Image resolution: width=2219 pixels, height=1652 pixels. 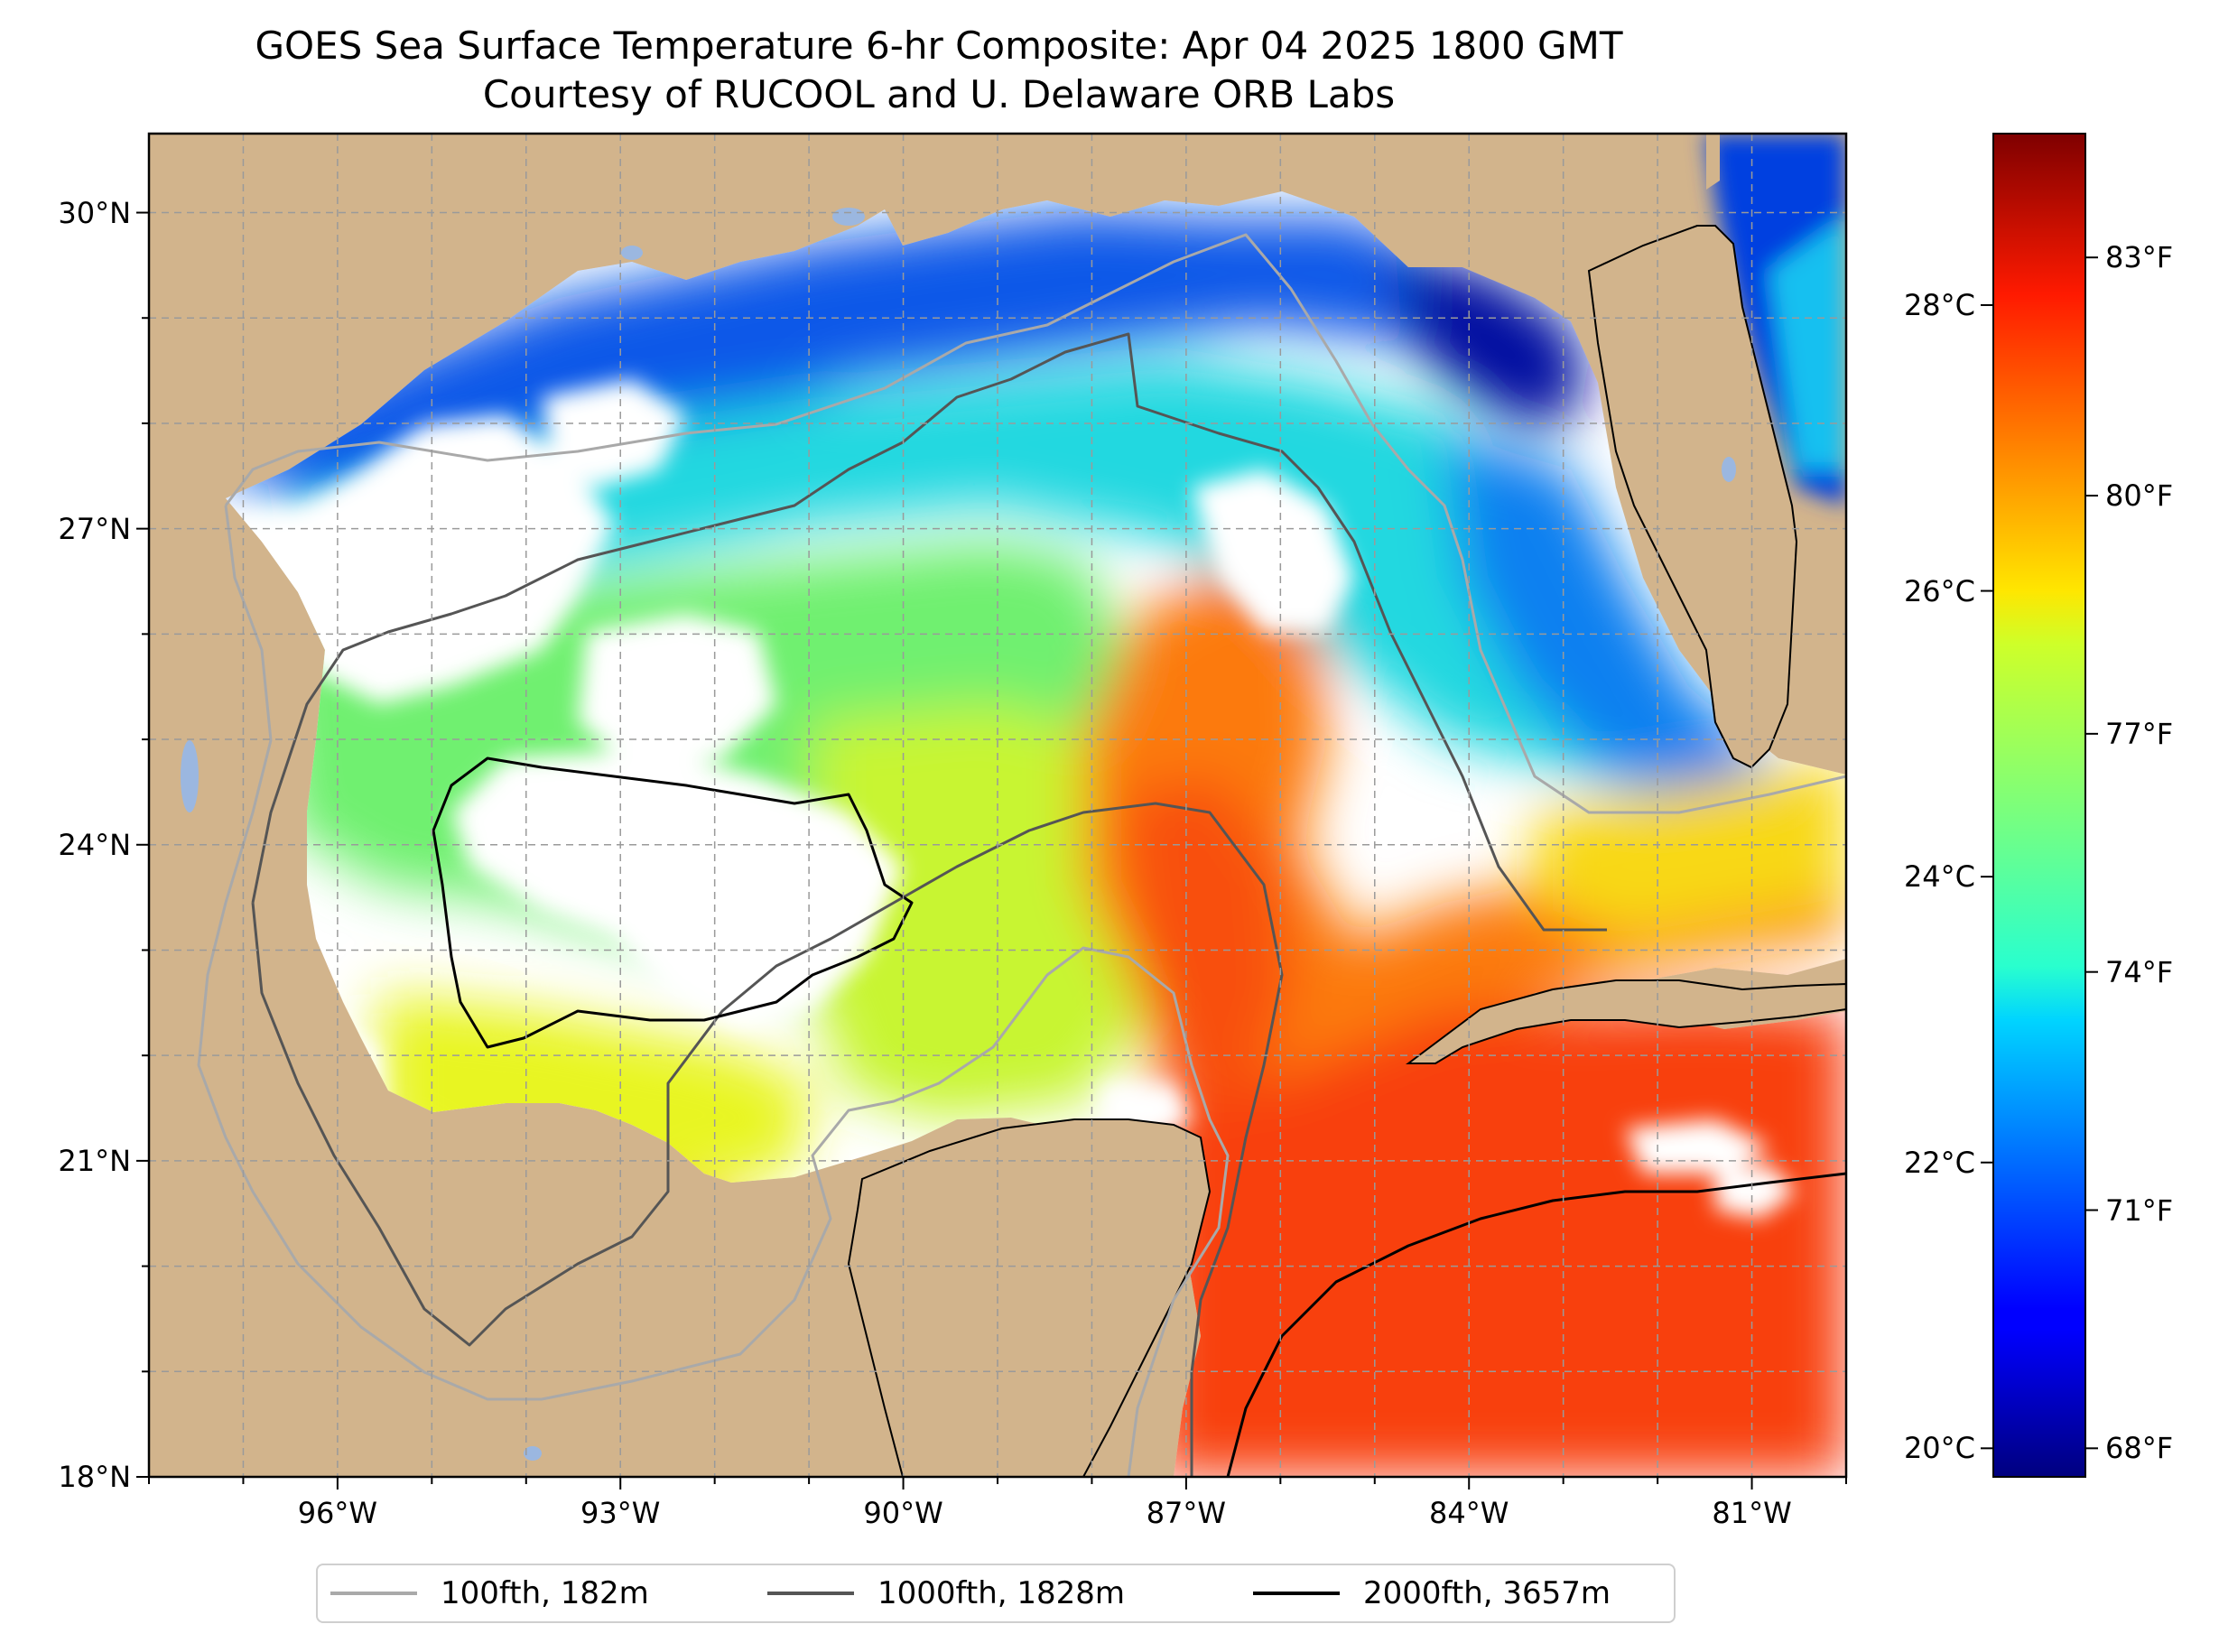 I want to click on contour-2000fth, so click(x=673, y=902).